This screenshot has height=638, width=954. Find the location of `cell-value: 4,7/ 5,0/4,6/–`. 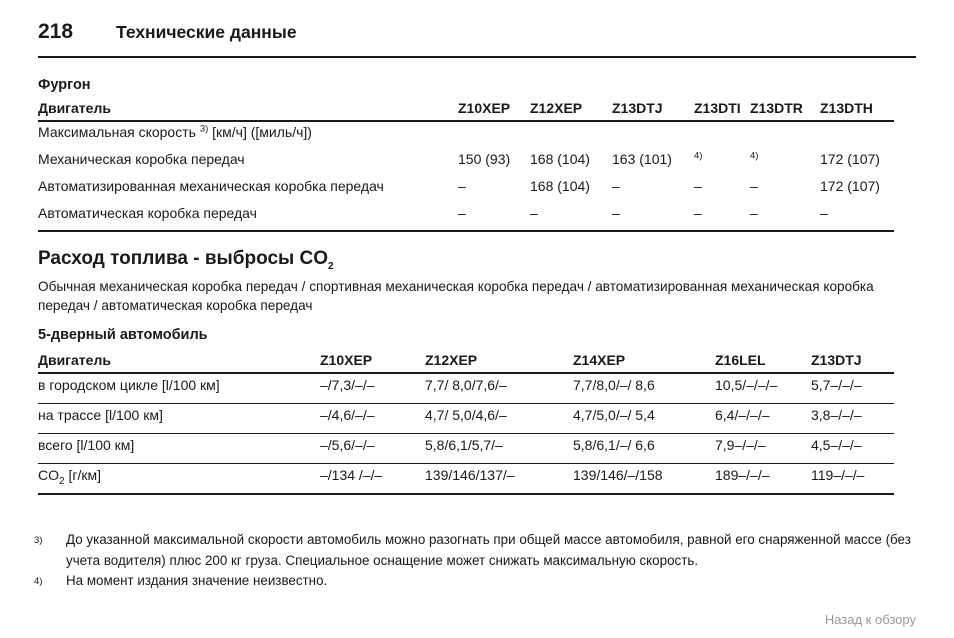

cell-value: 4,7/ 5,0/4,6/– is located at coordinates (466, 415).